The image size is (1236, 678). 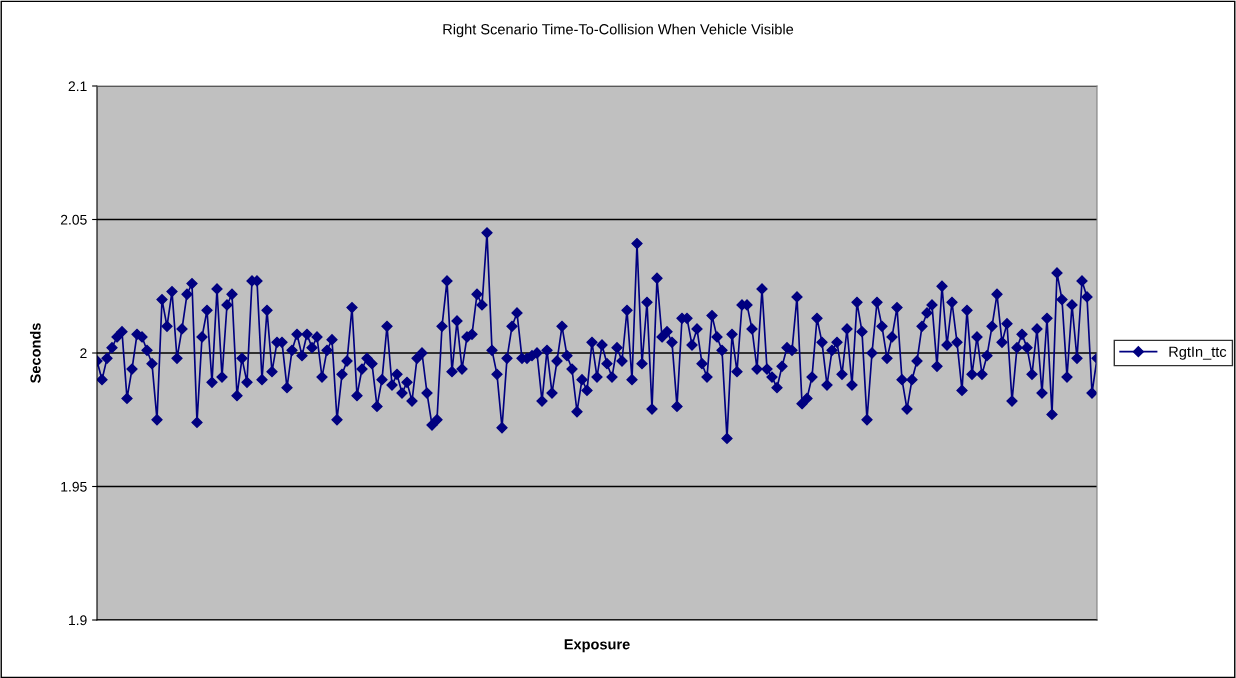 I want to click on y-tick-label: 2.1, so click(x=77, y=86).